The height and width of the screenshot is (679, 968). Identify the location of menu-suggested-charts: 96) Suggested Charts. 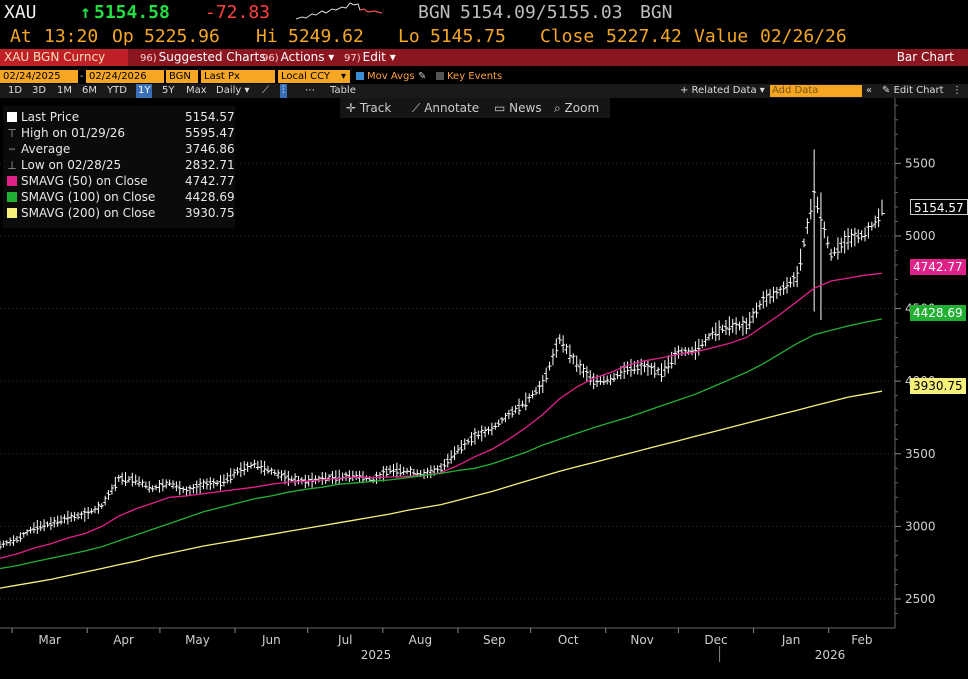
(203, 57).